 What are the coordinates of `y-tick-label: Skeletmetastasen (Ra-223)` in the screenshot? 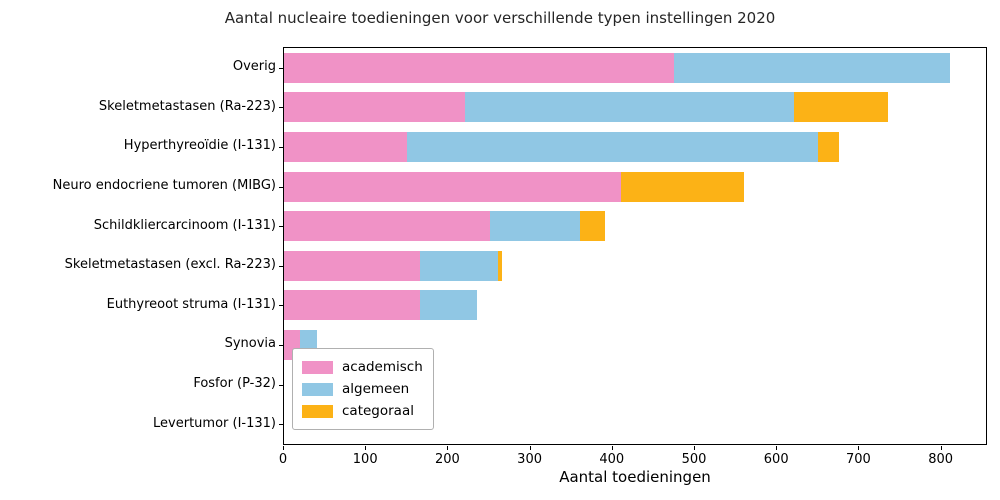 It's located at (187, 106).